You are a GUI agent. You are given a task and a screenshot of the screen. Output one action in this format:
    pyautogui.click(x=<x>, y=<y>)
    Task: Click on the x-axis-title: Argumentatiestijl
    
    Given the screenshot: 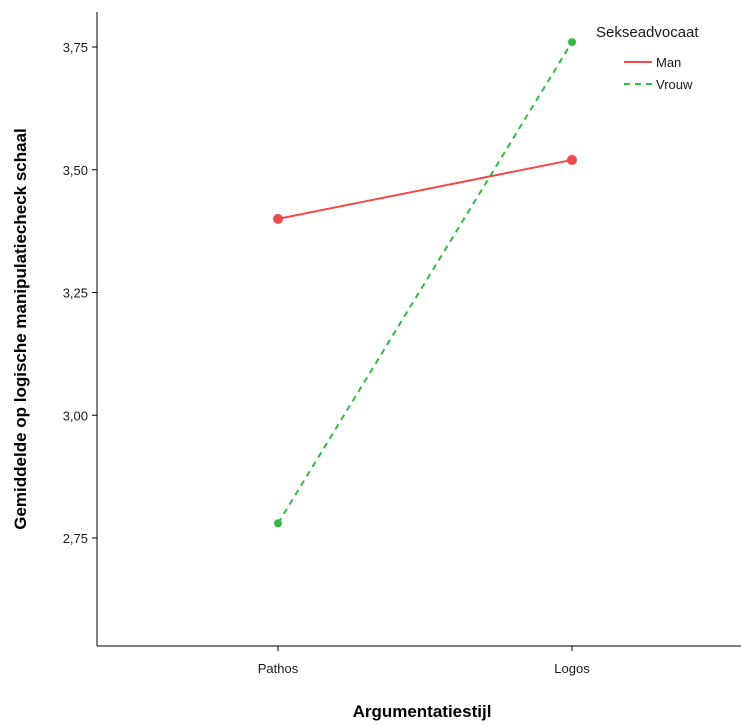 What is the action you would take?
    pyautogui.click(x=422, y=711)
    